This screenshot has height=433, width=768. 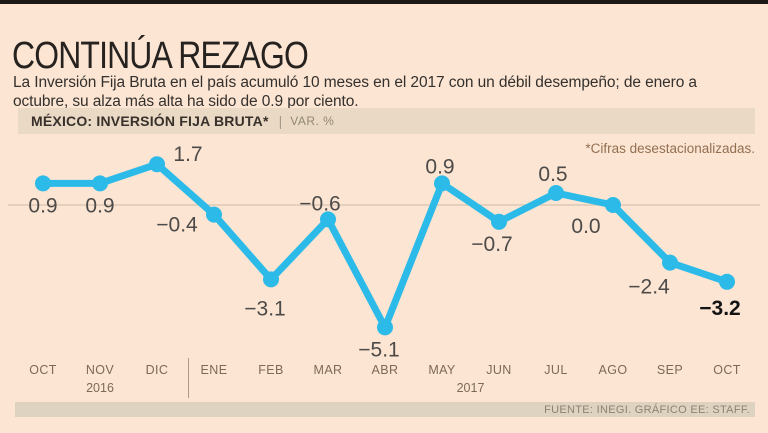 What do you see at coordinates (319, 203) in the screenshot?
I see `value-label: −0.6` at bounding box center [319, 203].